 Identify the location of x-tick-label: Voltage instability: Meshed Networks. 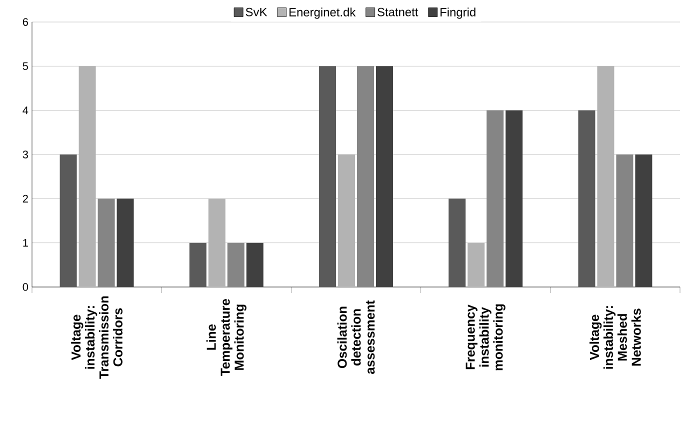
(615, 337).